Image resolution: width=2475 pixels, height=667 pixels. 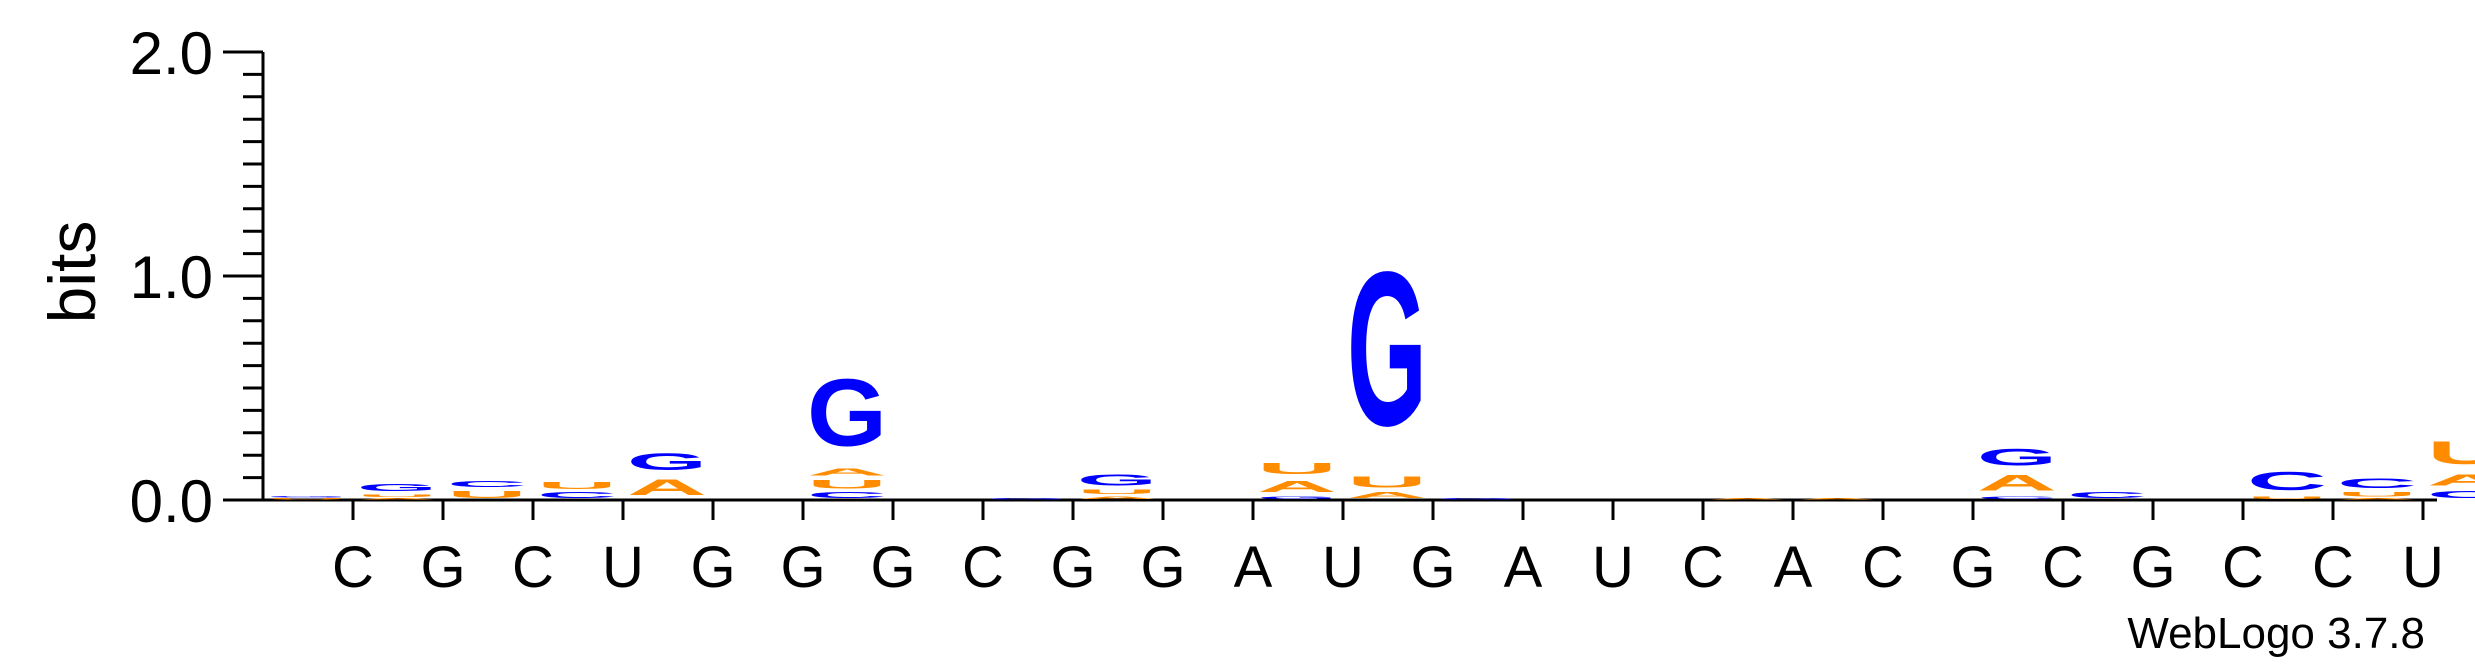 I want to click on y-tick-label: 2.0, so click(x=171, y=53).